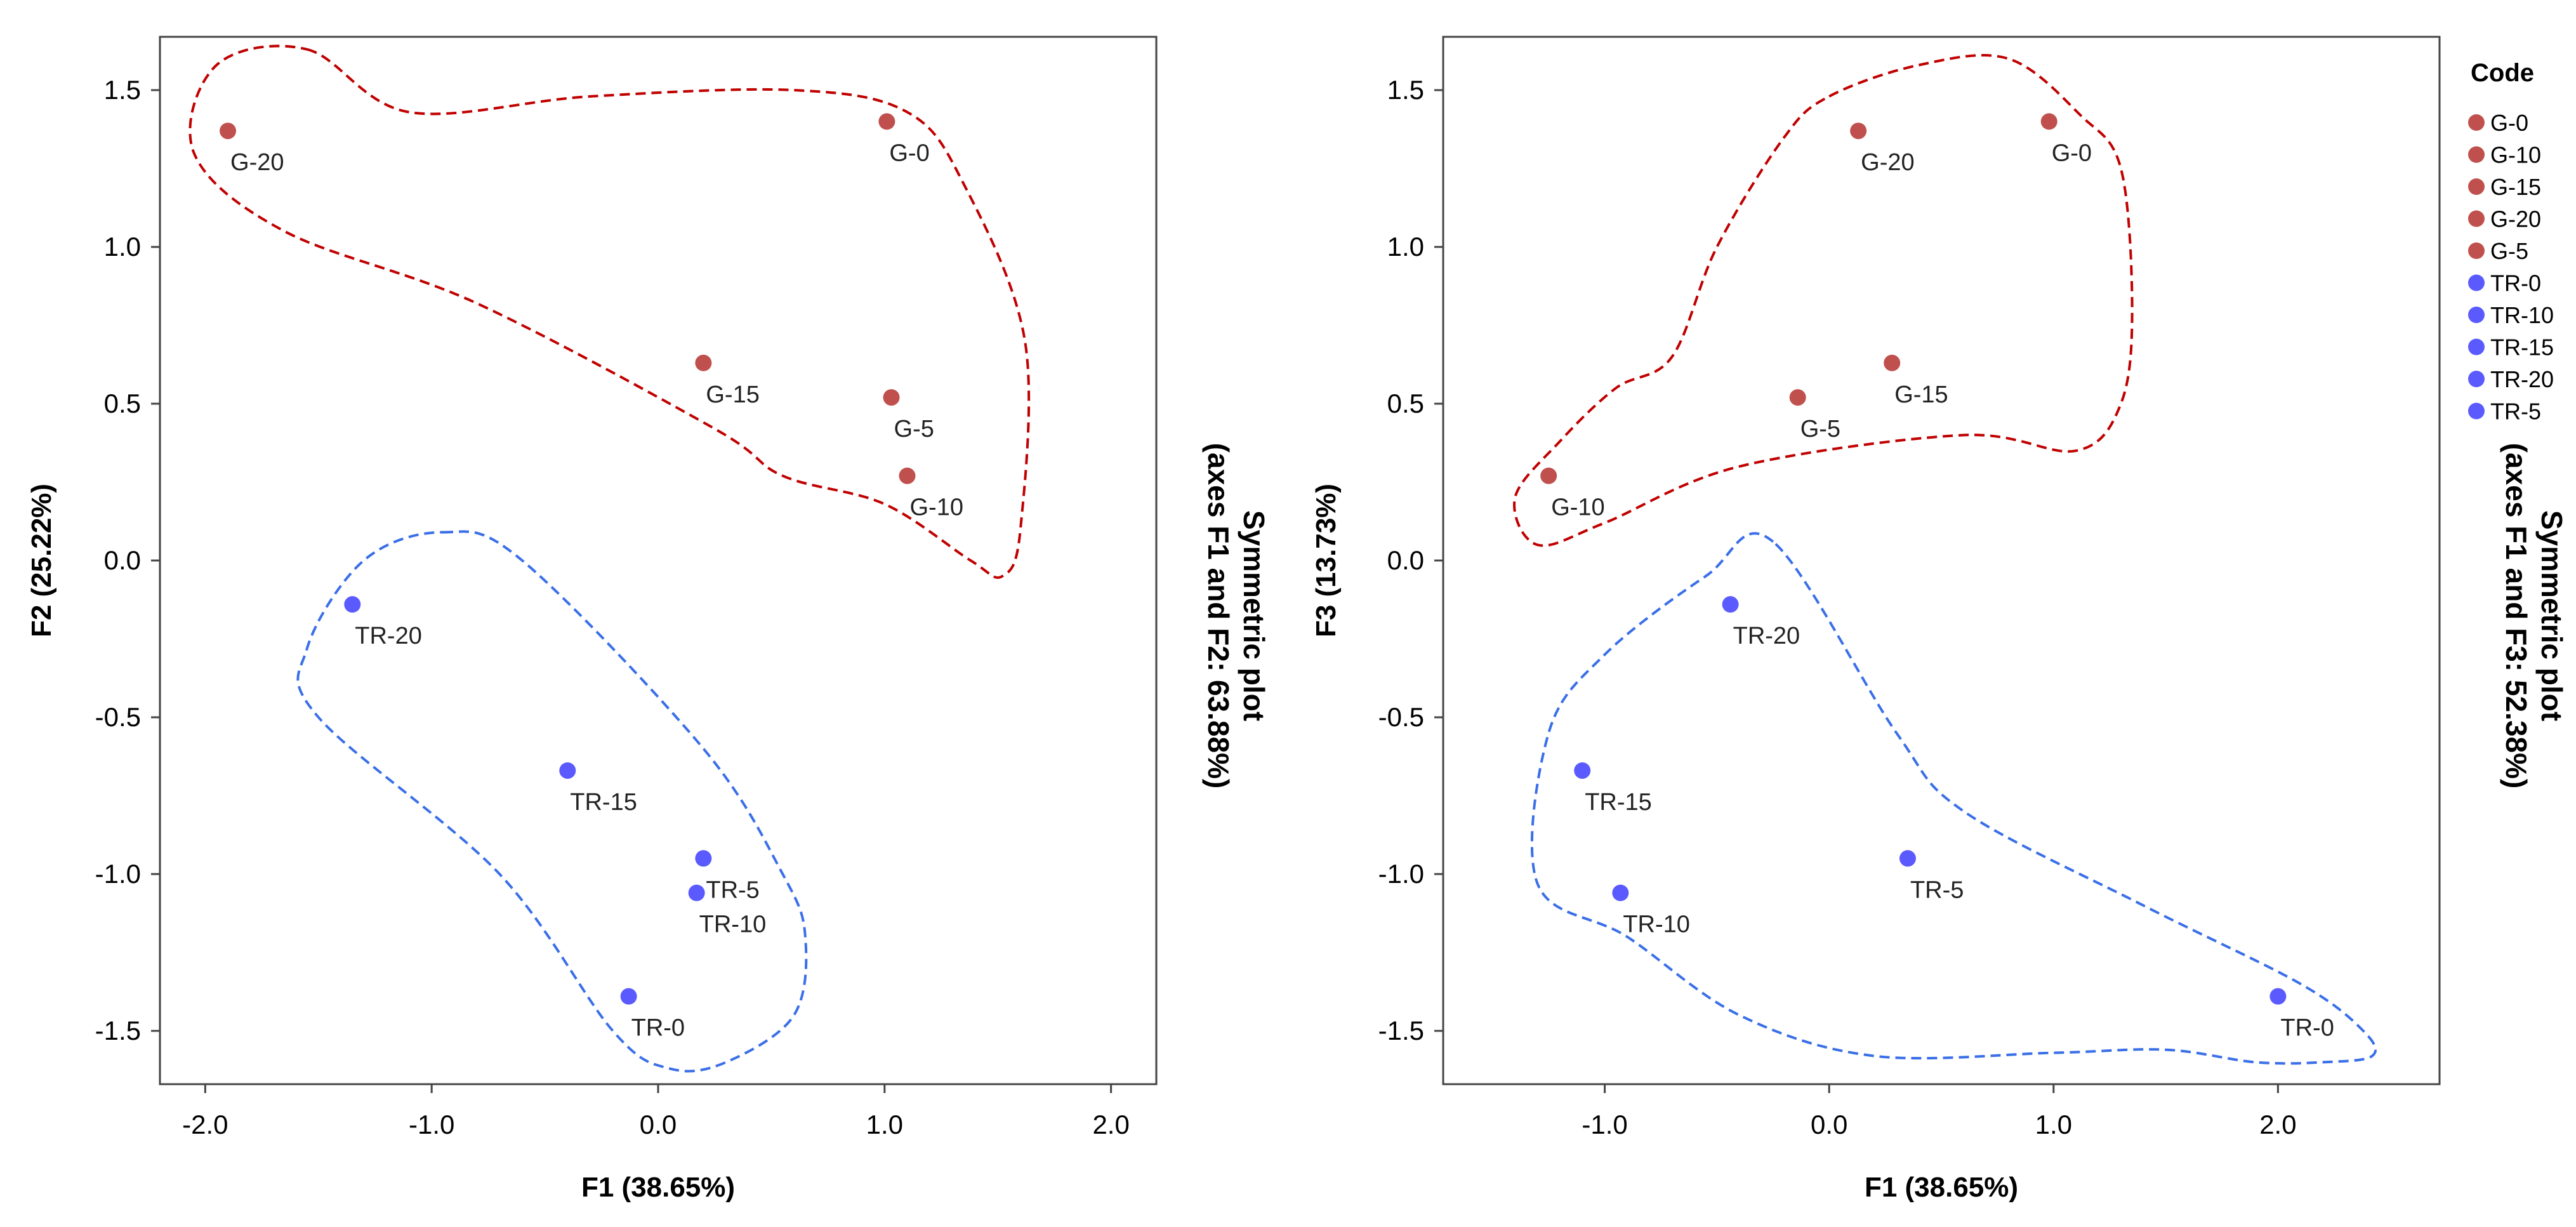  What do you see at coordinates (658, 1188) in the screenshot?
I see `x-axis-title-1: F1 (38.65%)` at bounding box center [658, 1188].